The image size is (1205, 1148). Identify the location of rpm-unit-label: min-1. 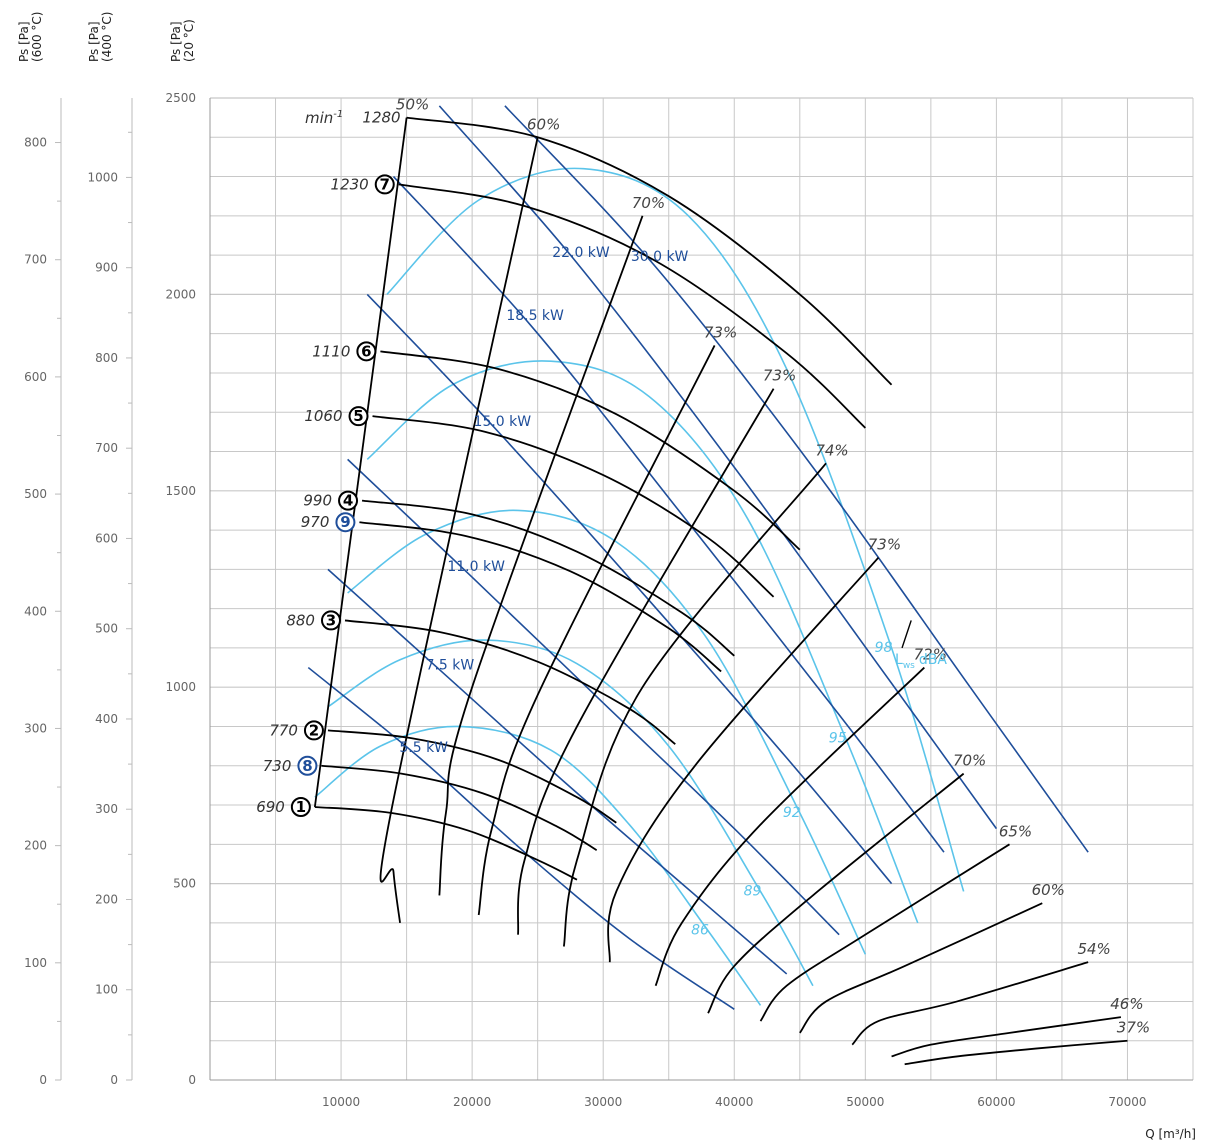
(324, 118).